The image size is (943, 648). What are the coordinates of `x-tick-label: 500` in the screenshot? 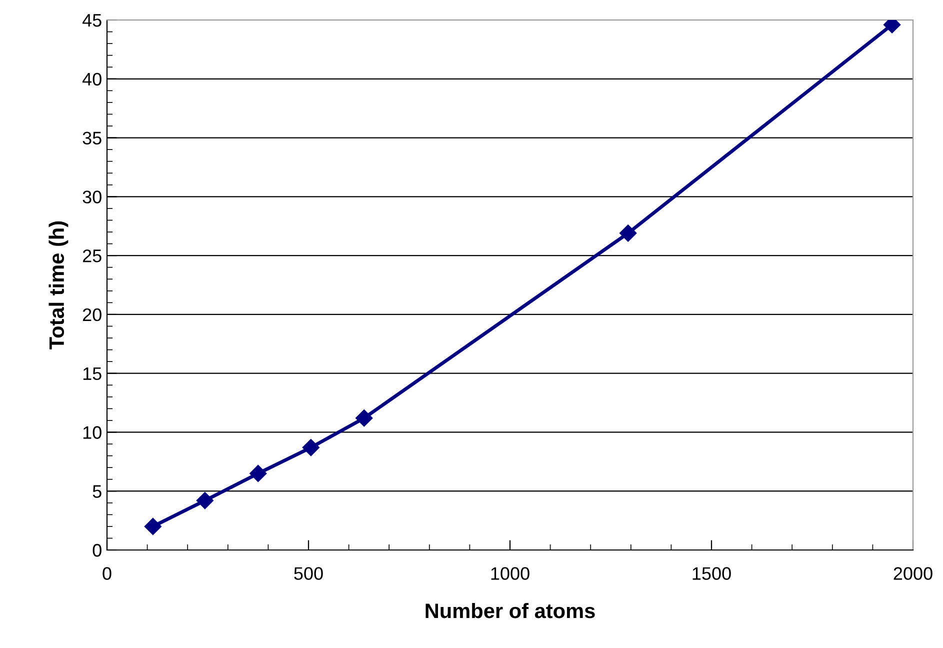 It's located at (308, 573).